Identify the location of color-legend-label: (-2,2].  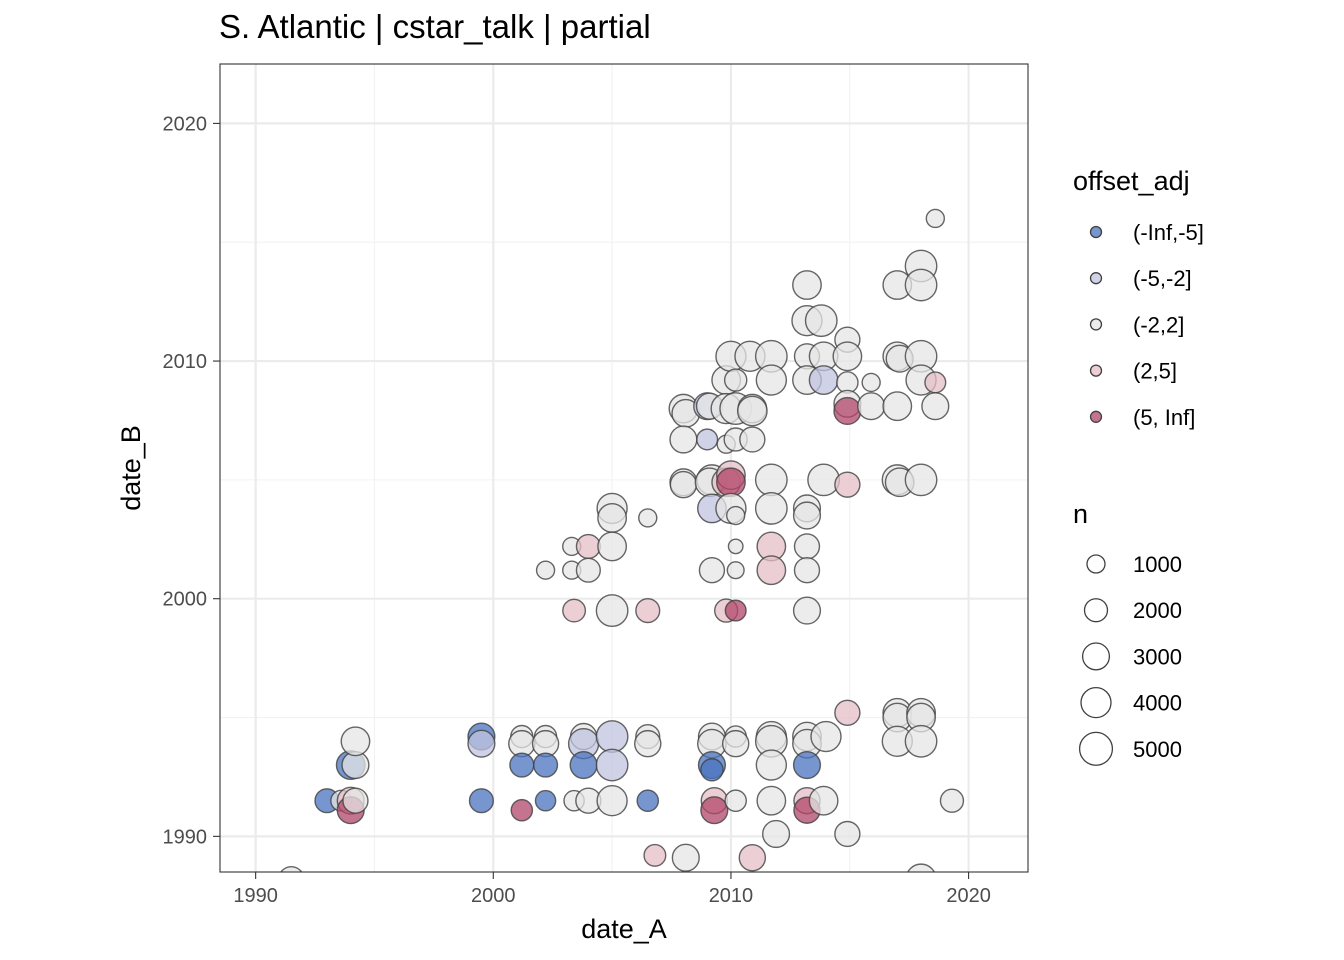
(1158, 324).